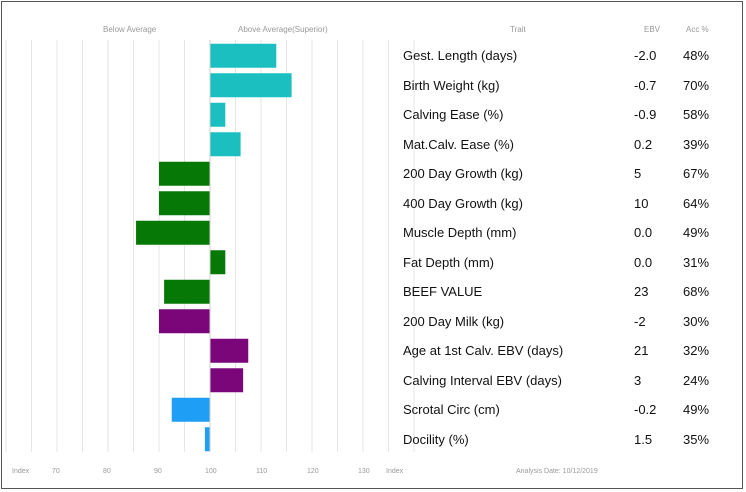 The height and width of the screenshot is (492, 746). What do you see at coordinates (21, 471) in the screenshot?
I see `index-label-left: Index` at bounding box center [21, 471].